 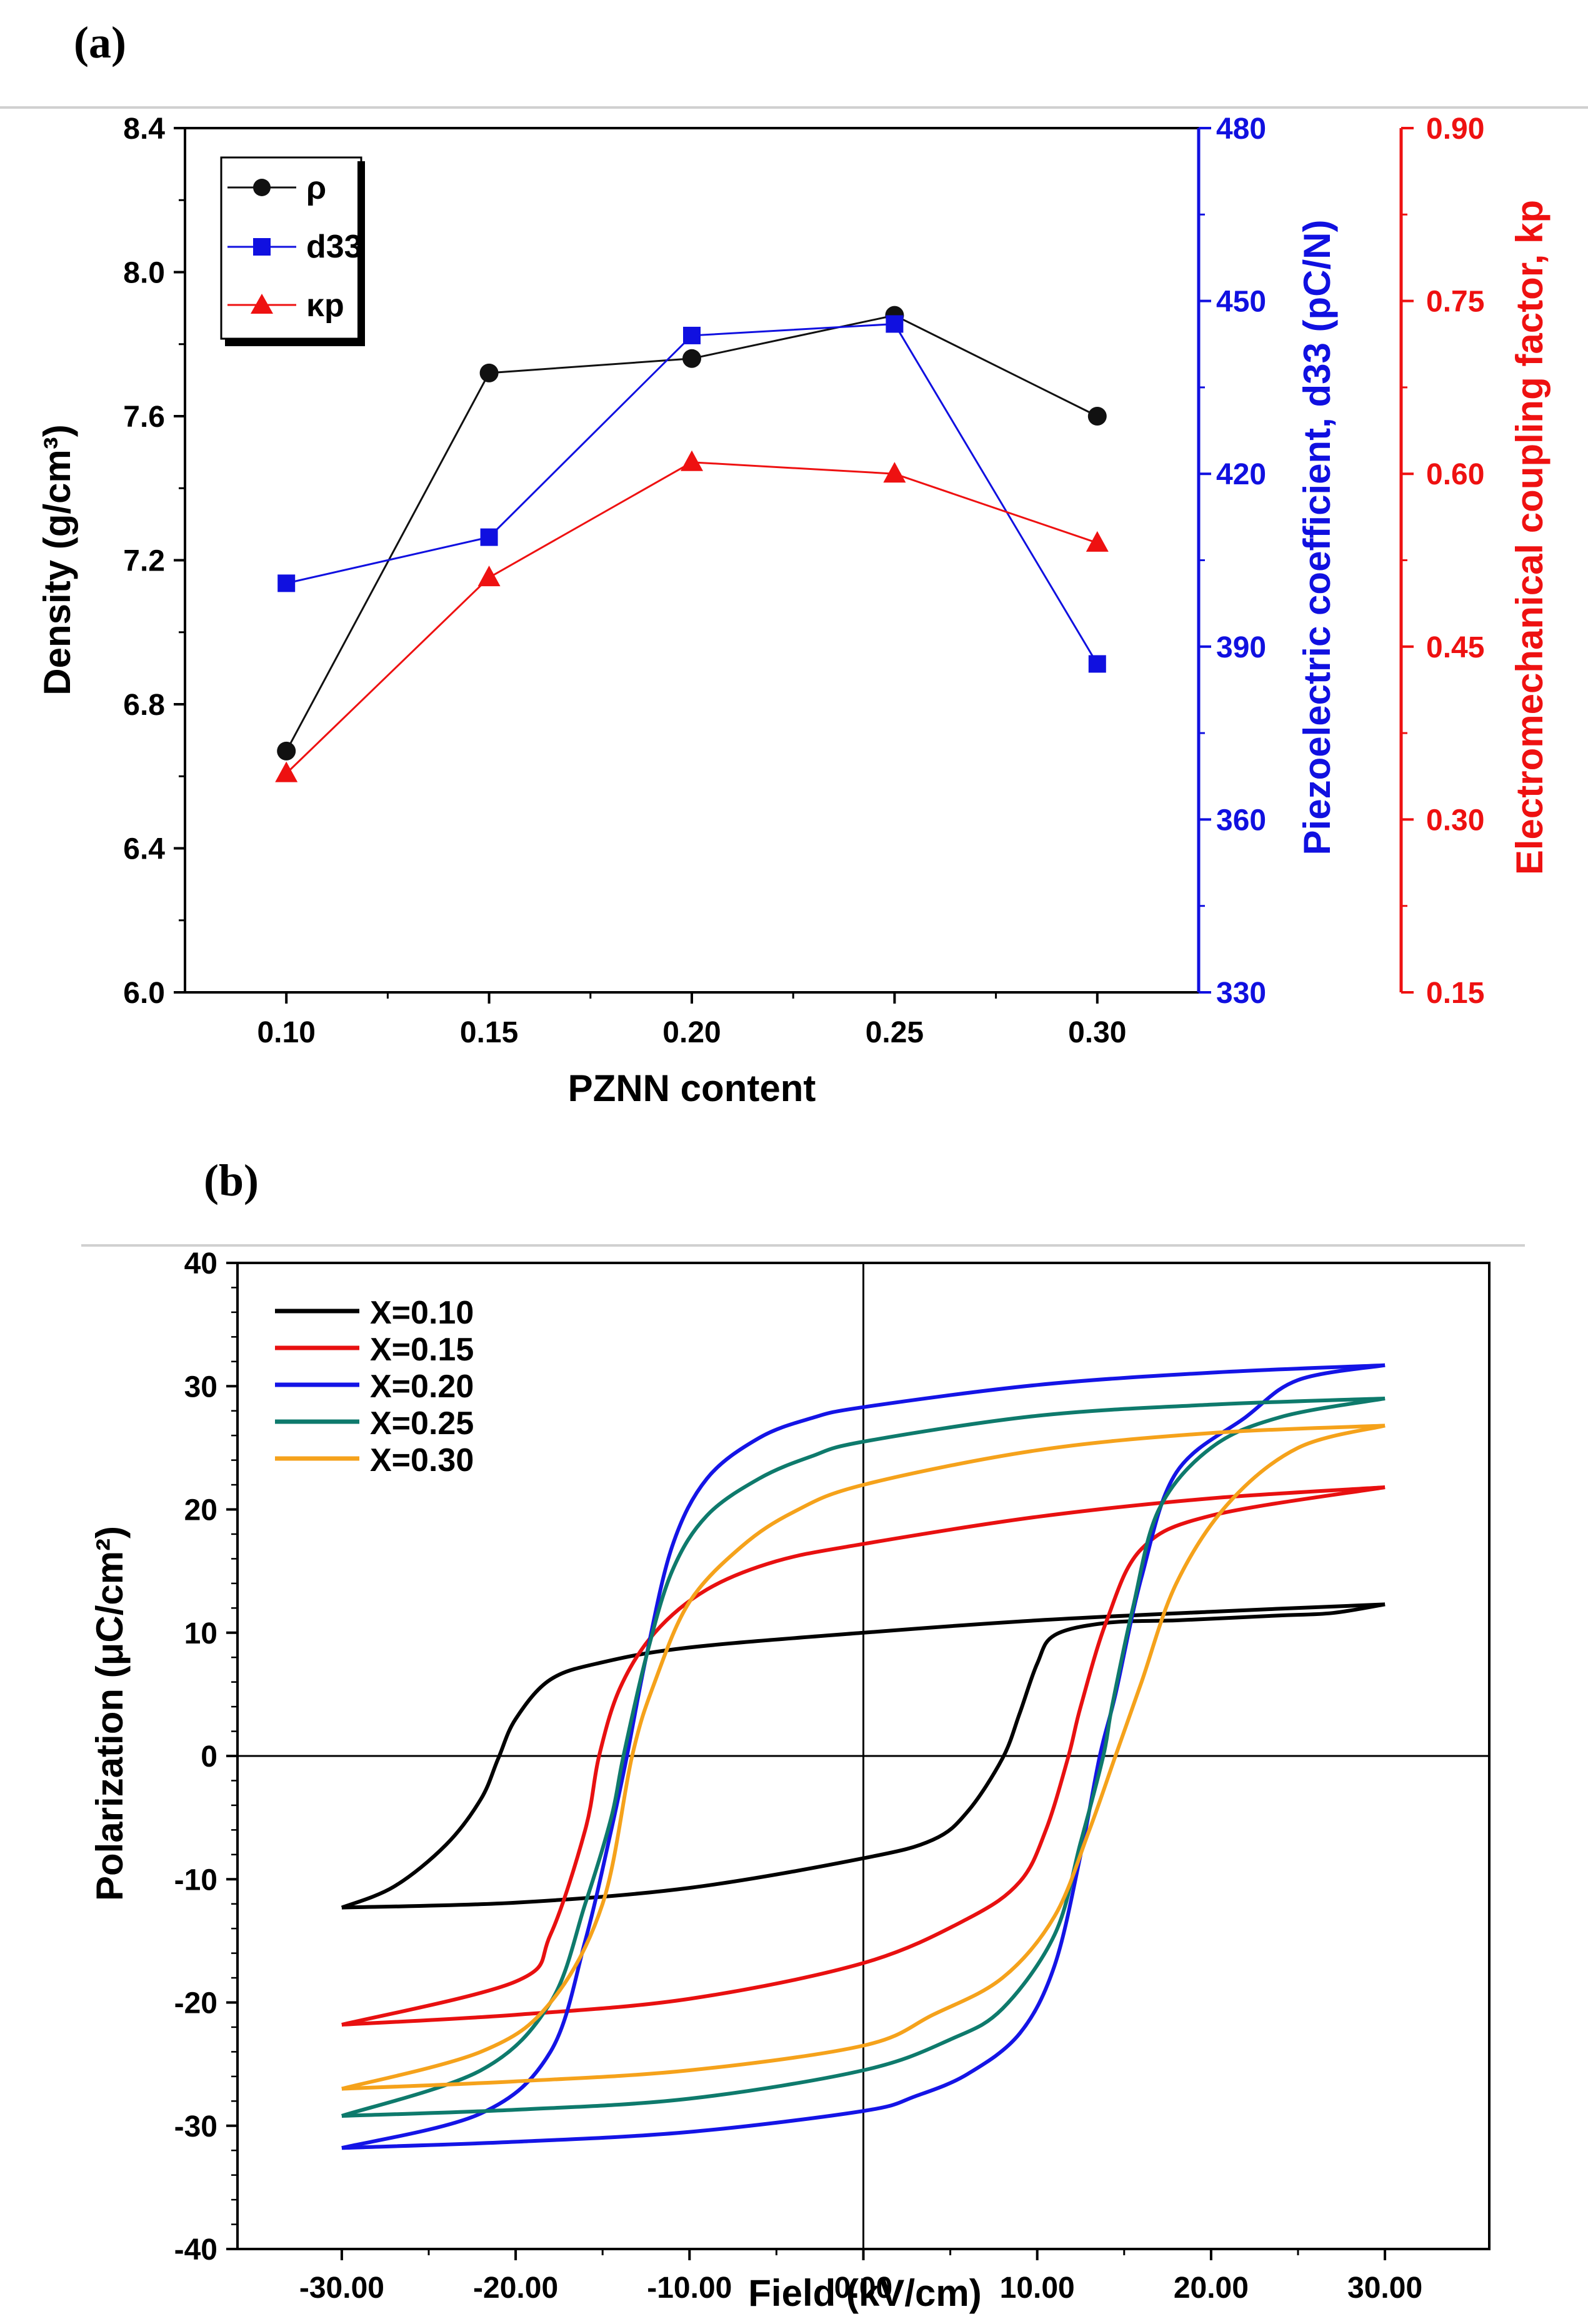 I want to click on y-tick-label: 0, so click(x=209, y=1757).